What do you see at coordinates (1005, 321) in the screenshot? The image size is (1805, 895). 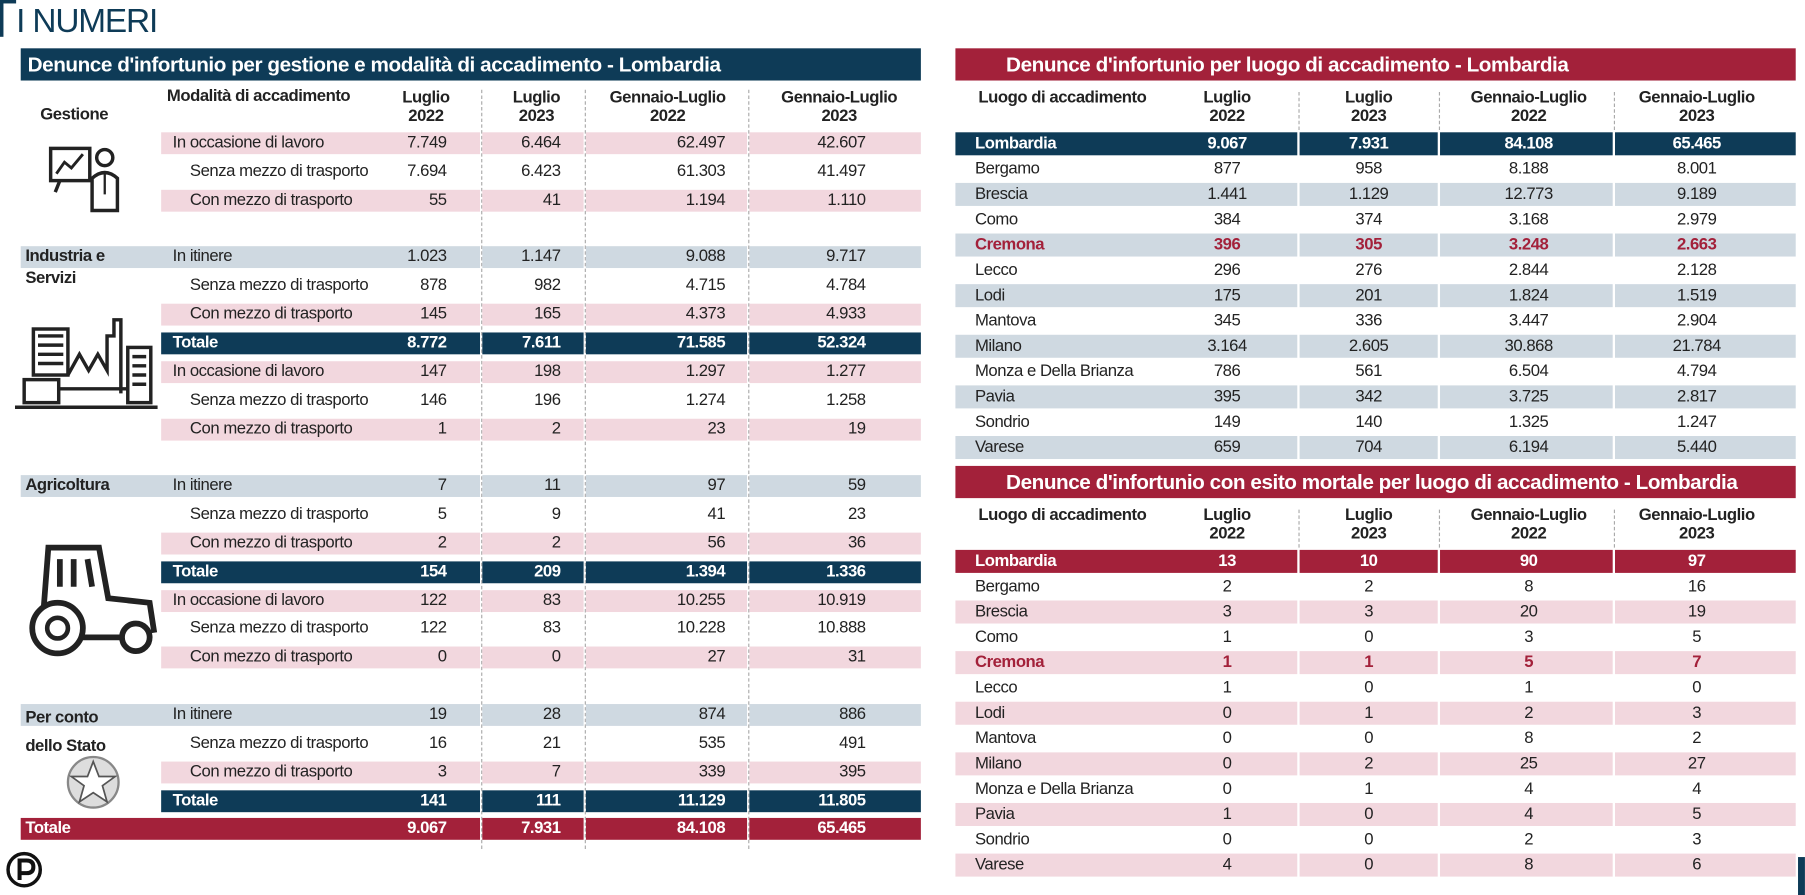 I see `row-label: Mantova` at bounding box center [1005, 321].